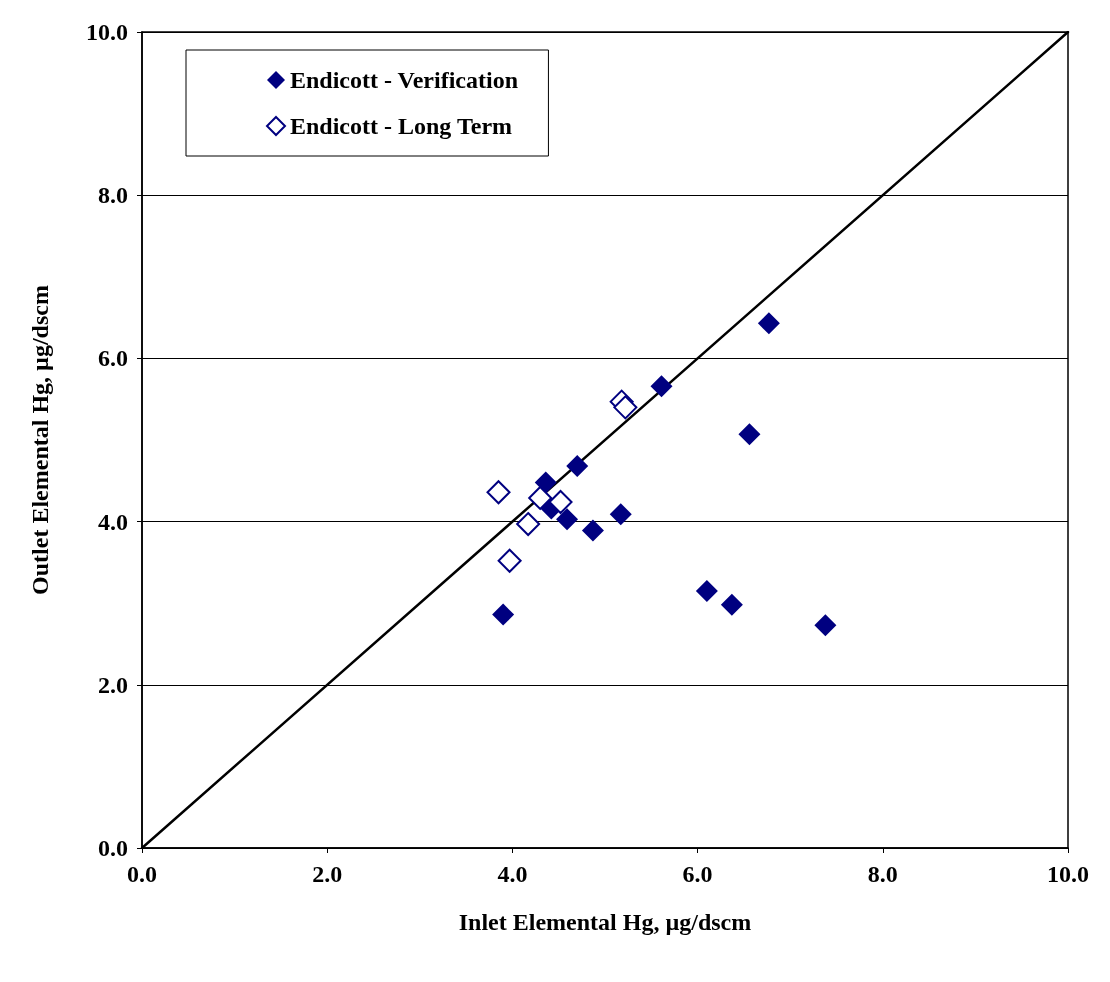  What do you see at coordinates (697, 874) in the screenshot?
I see `x-tick-label: 6.0` at bounding box center [697, 874].